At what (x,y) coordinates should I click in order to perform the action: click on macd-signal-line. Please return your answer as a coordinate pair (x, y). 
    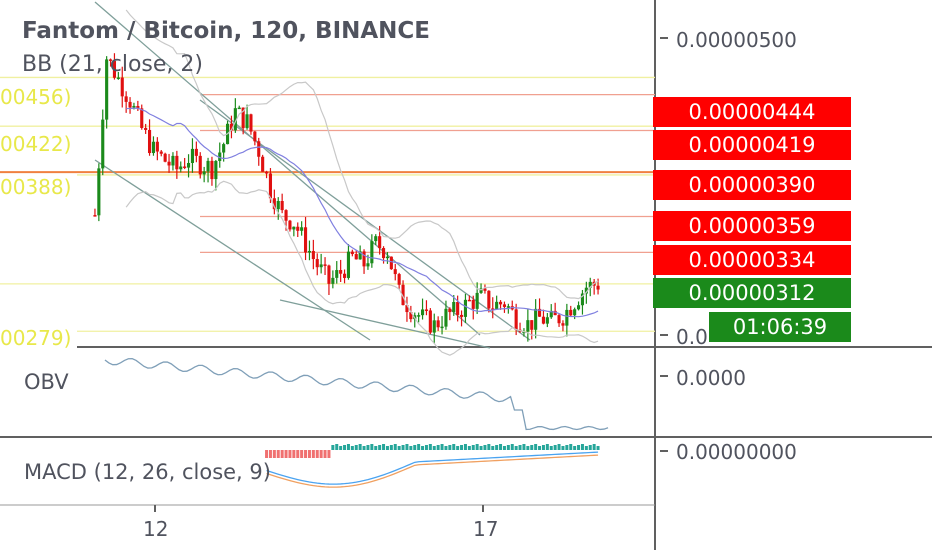
    Looking at the image, I should click on (432, 471).